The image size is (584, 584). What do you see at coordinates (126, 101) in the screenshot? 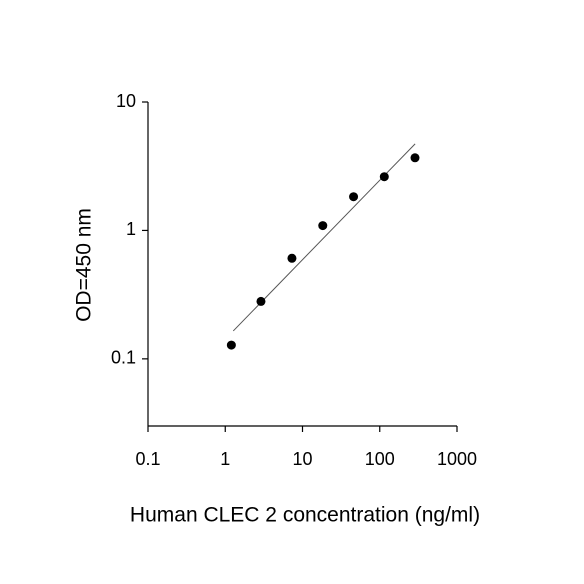
I see `y-tick-label: 10` at bounding box center [126, 101].